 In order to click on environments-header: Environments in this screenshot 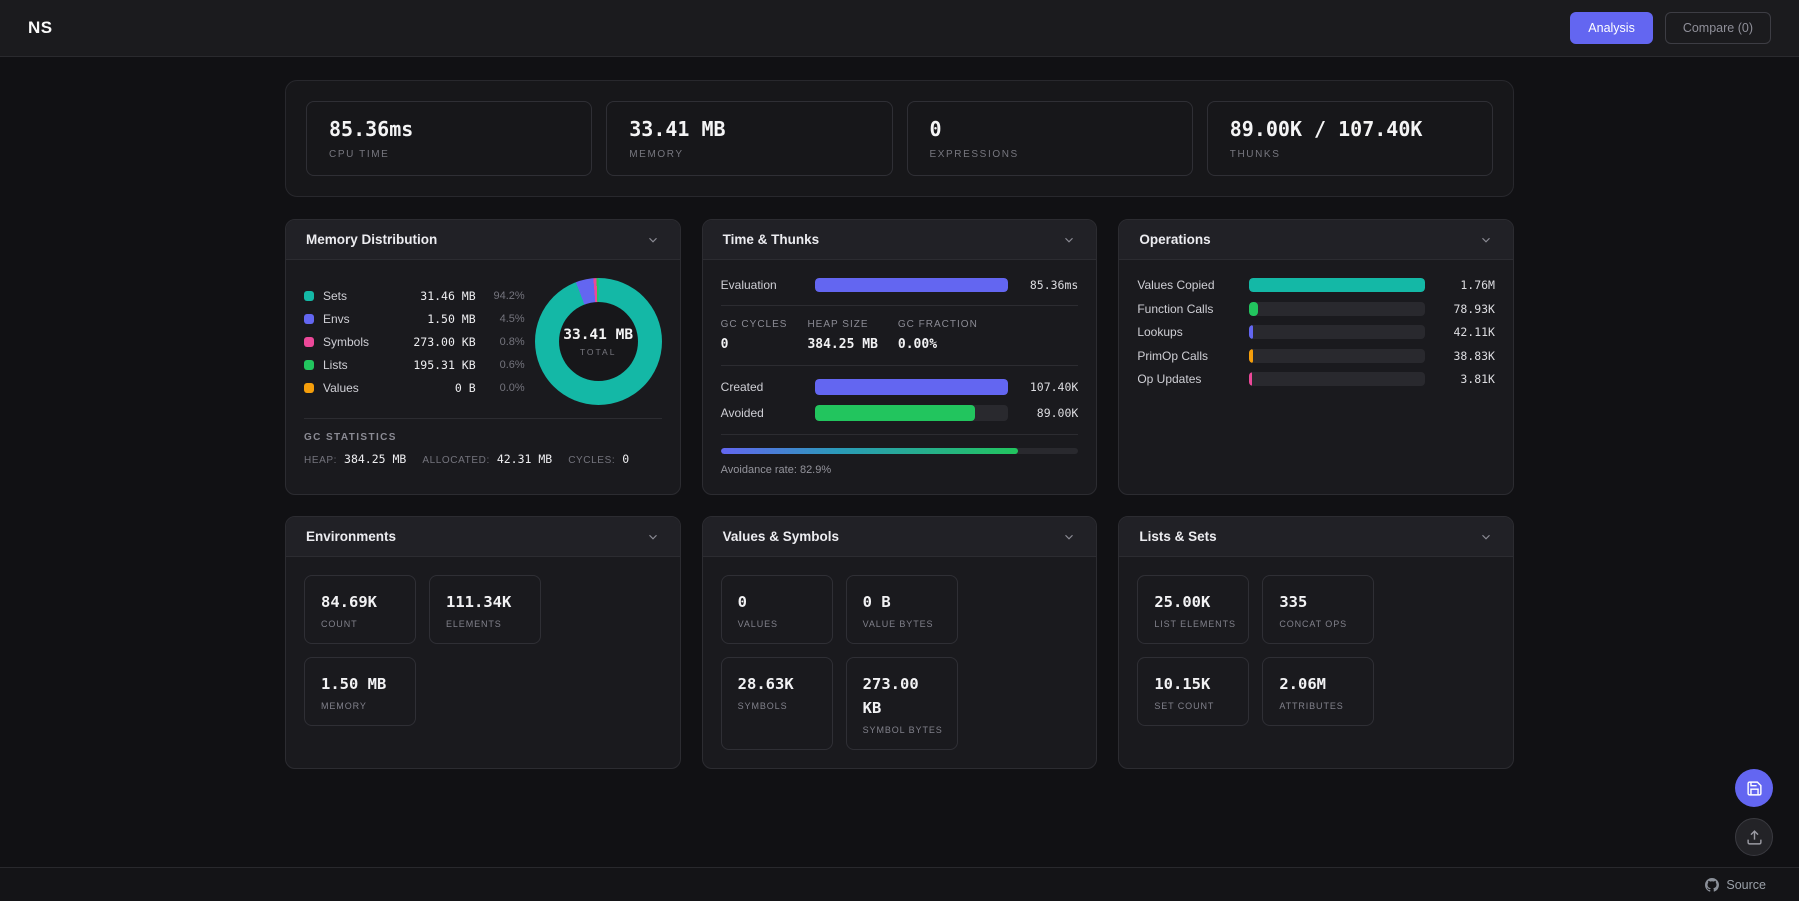, I will do `click(483, 537)`.